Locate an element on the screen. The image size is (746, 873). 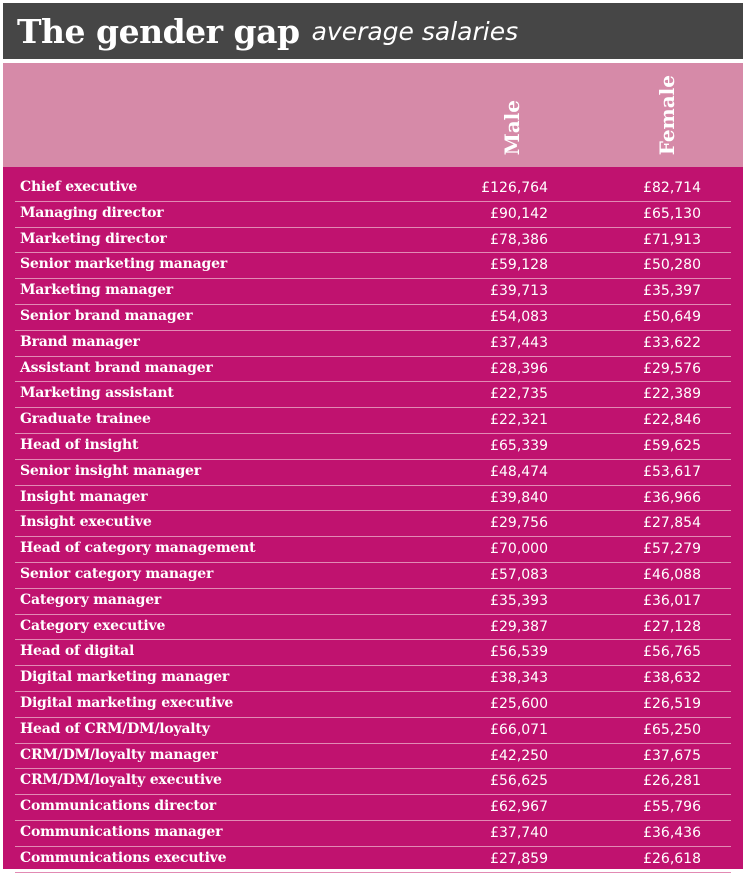
male-salary-value: £48,474 is located at coordinates (519, 471).